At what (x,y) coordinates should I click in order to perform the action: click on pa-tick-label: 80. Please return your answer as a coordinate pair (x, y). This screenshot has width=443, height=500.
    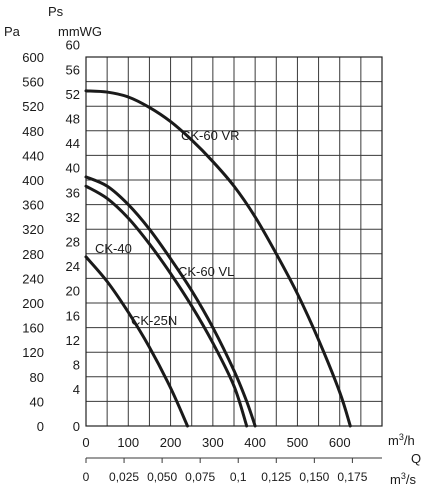
    Looking at the image, I should click on (37, 377).